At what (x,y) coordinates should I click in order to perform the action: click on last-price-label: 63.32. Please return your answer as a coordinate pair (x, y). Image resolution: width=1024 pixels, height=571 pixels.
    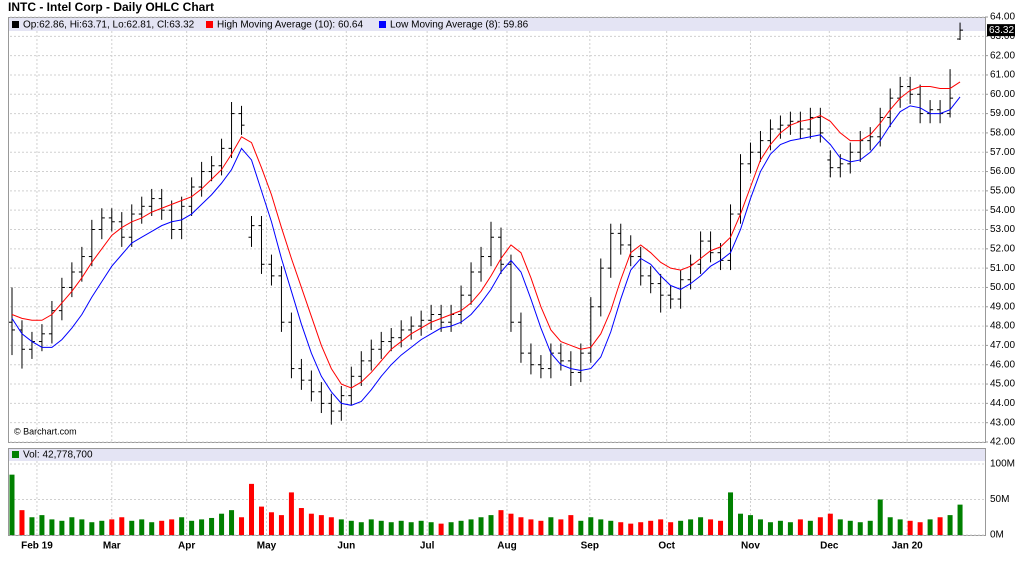
    Looking at the image, I should click on (1001, 30).